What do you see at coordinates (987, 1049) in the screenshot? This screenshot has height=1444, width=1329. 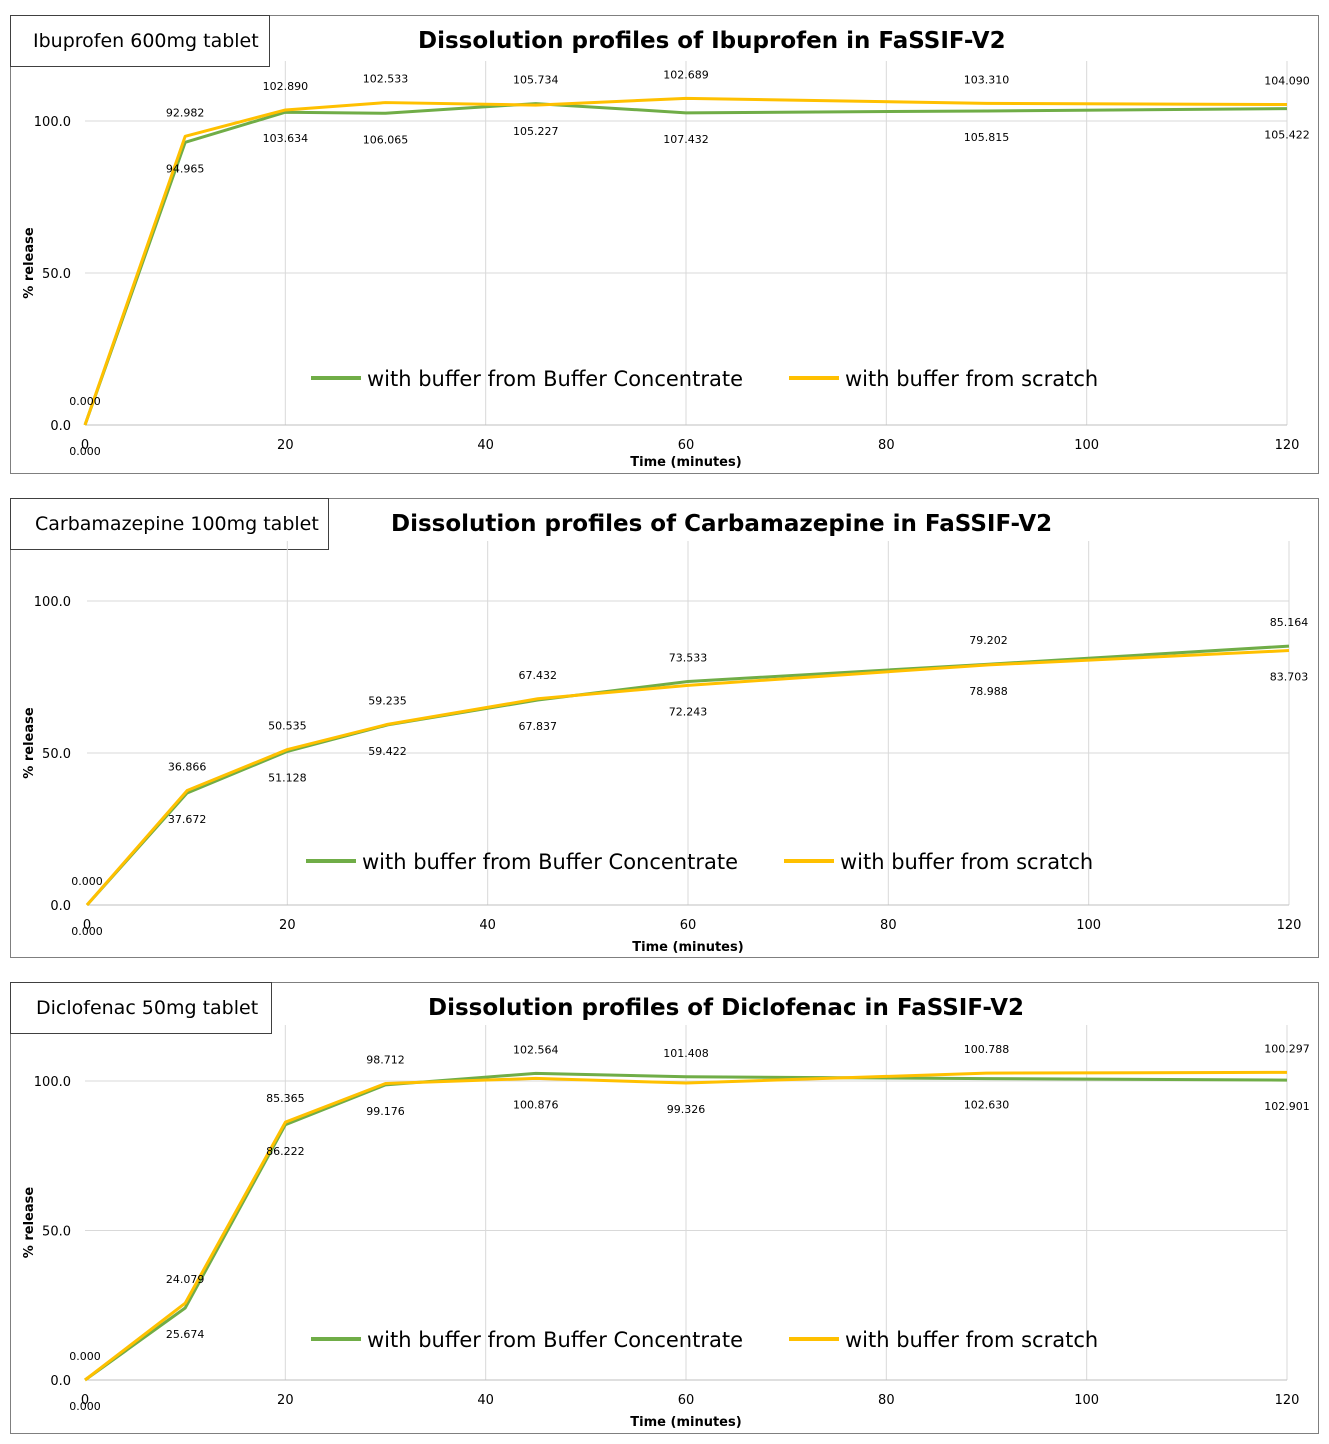 I see `data-label: 100.788` at bounding box center [987, 1049].